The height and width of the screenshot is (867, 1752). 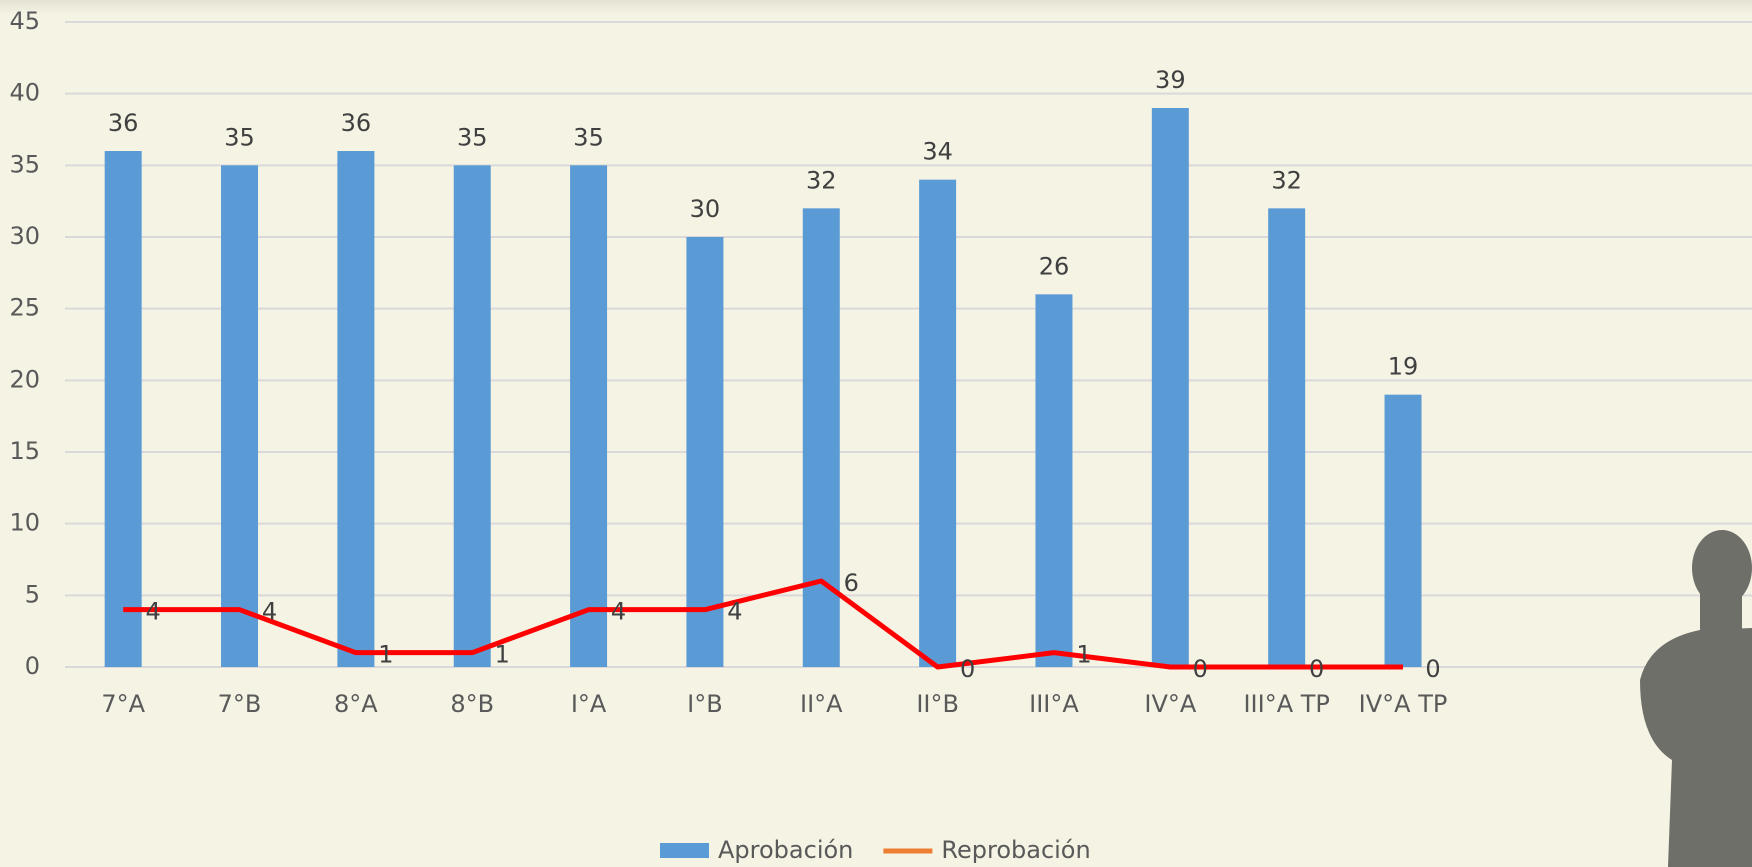 What do you see at coordinates (472, 704) in the screenshot?
I see `x-tick-label: 8°B` at bounding box center [472, 704].